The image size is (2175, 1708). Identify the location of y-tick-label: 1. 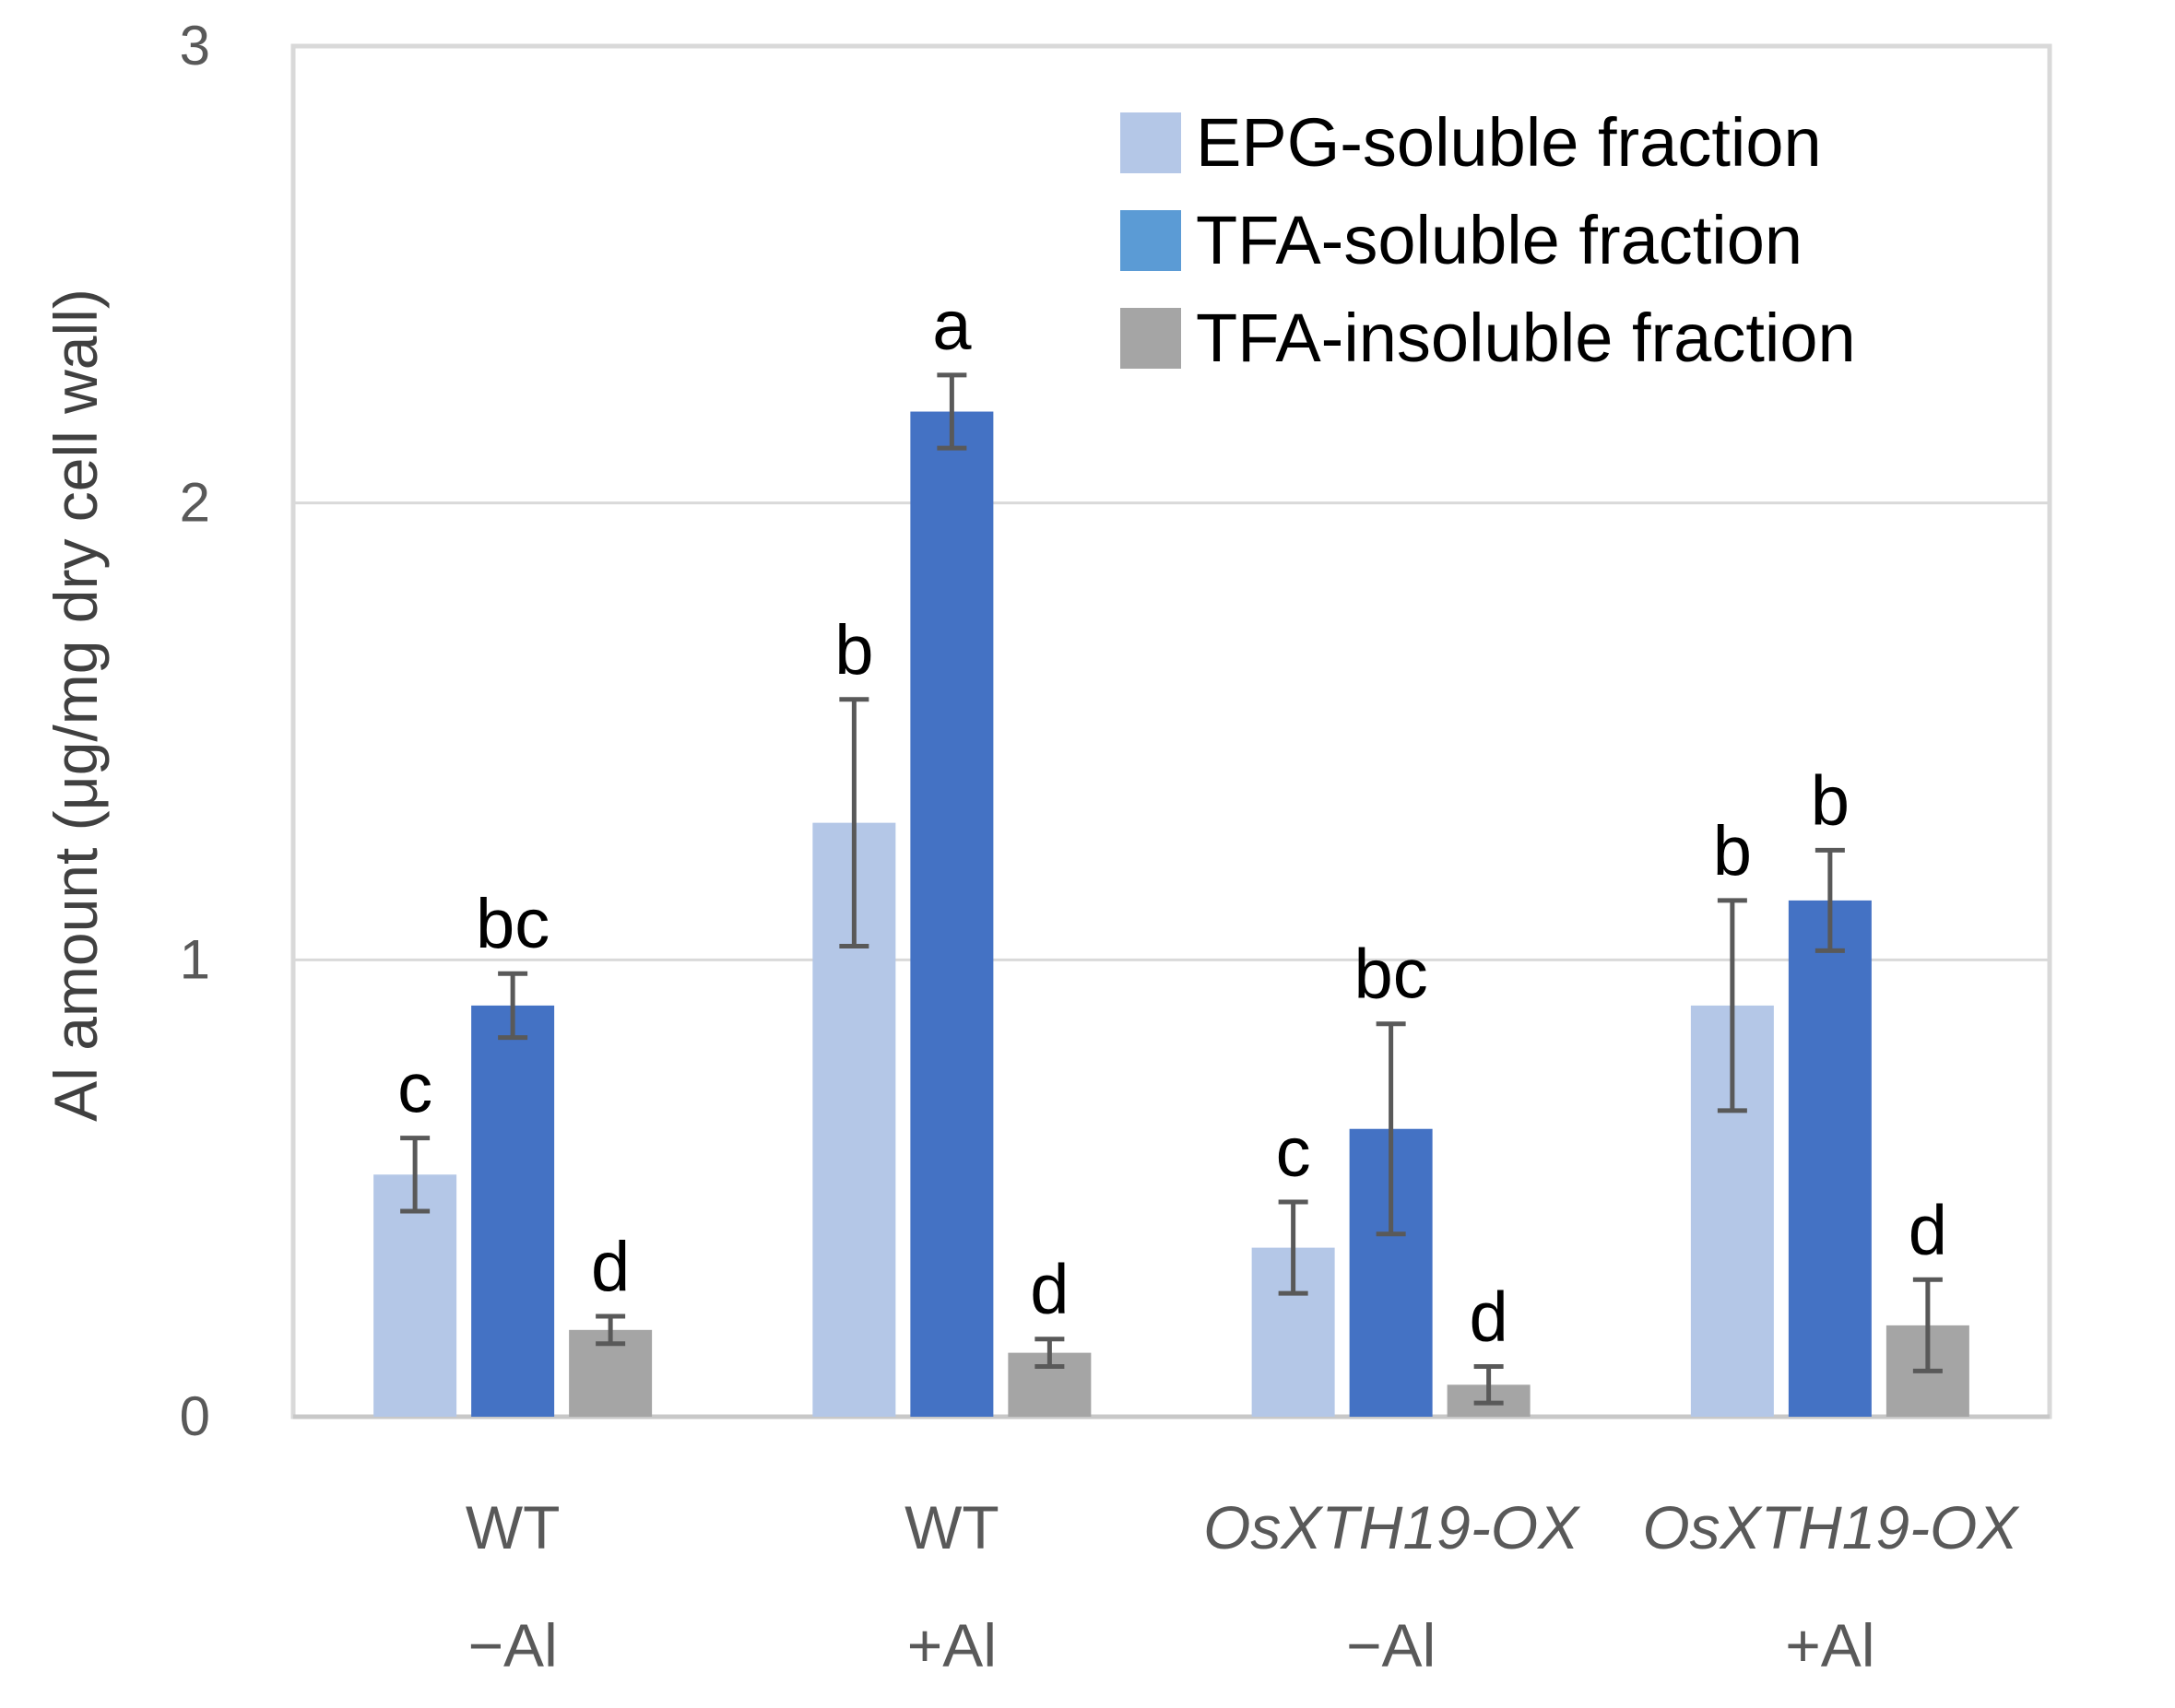
(195, 959).